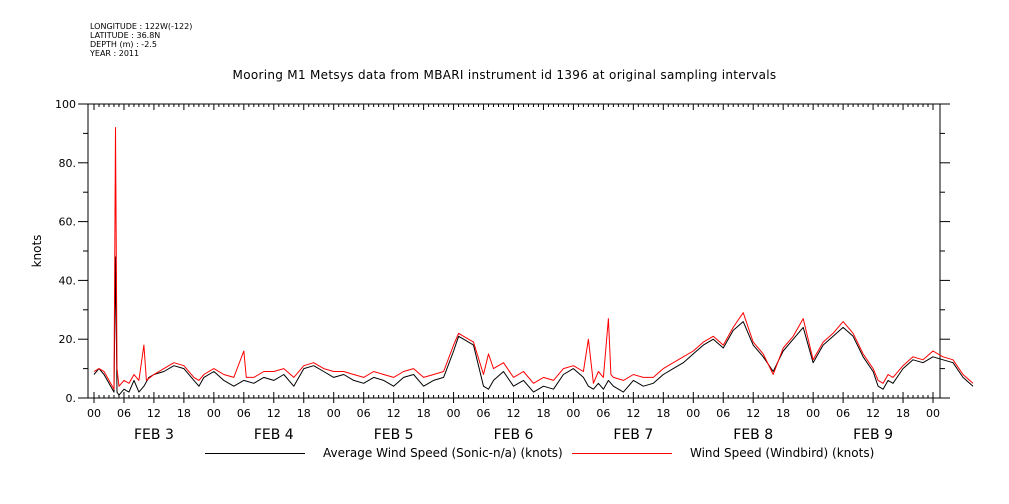  What do you see at coordinates (154, 435) in the screenshot?
I see `x-day-label: FEB 3` at bounding box center [154, 435].